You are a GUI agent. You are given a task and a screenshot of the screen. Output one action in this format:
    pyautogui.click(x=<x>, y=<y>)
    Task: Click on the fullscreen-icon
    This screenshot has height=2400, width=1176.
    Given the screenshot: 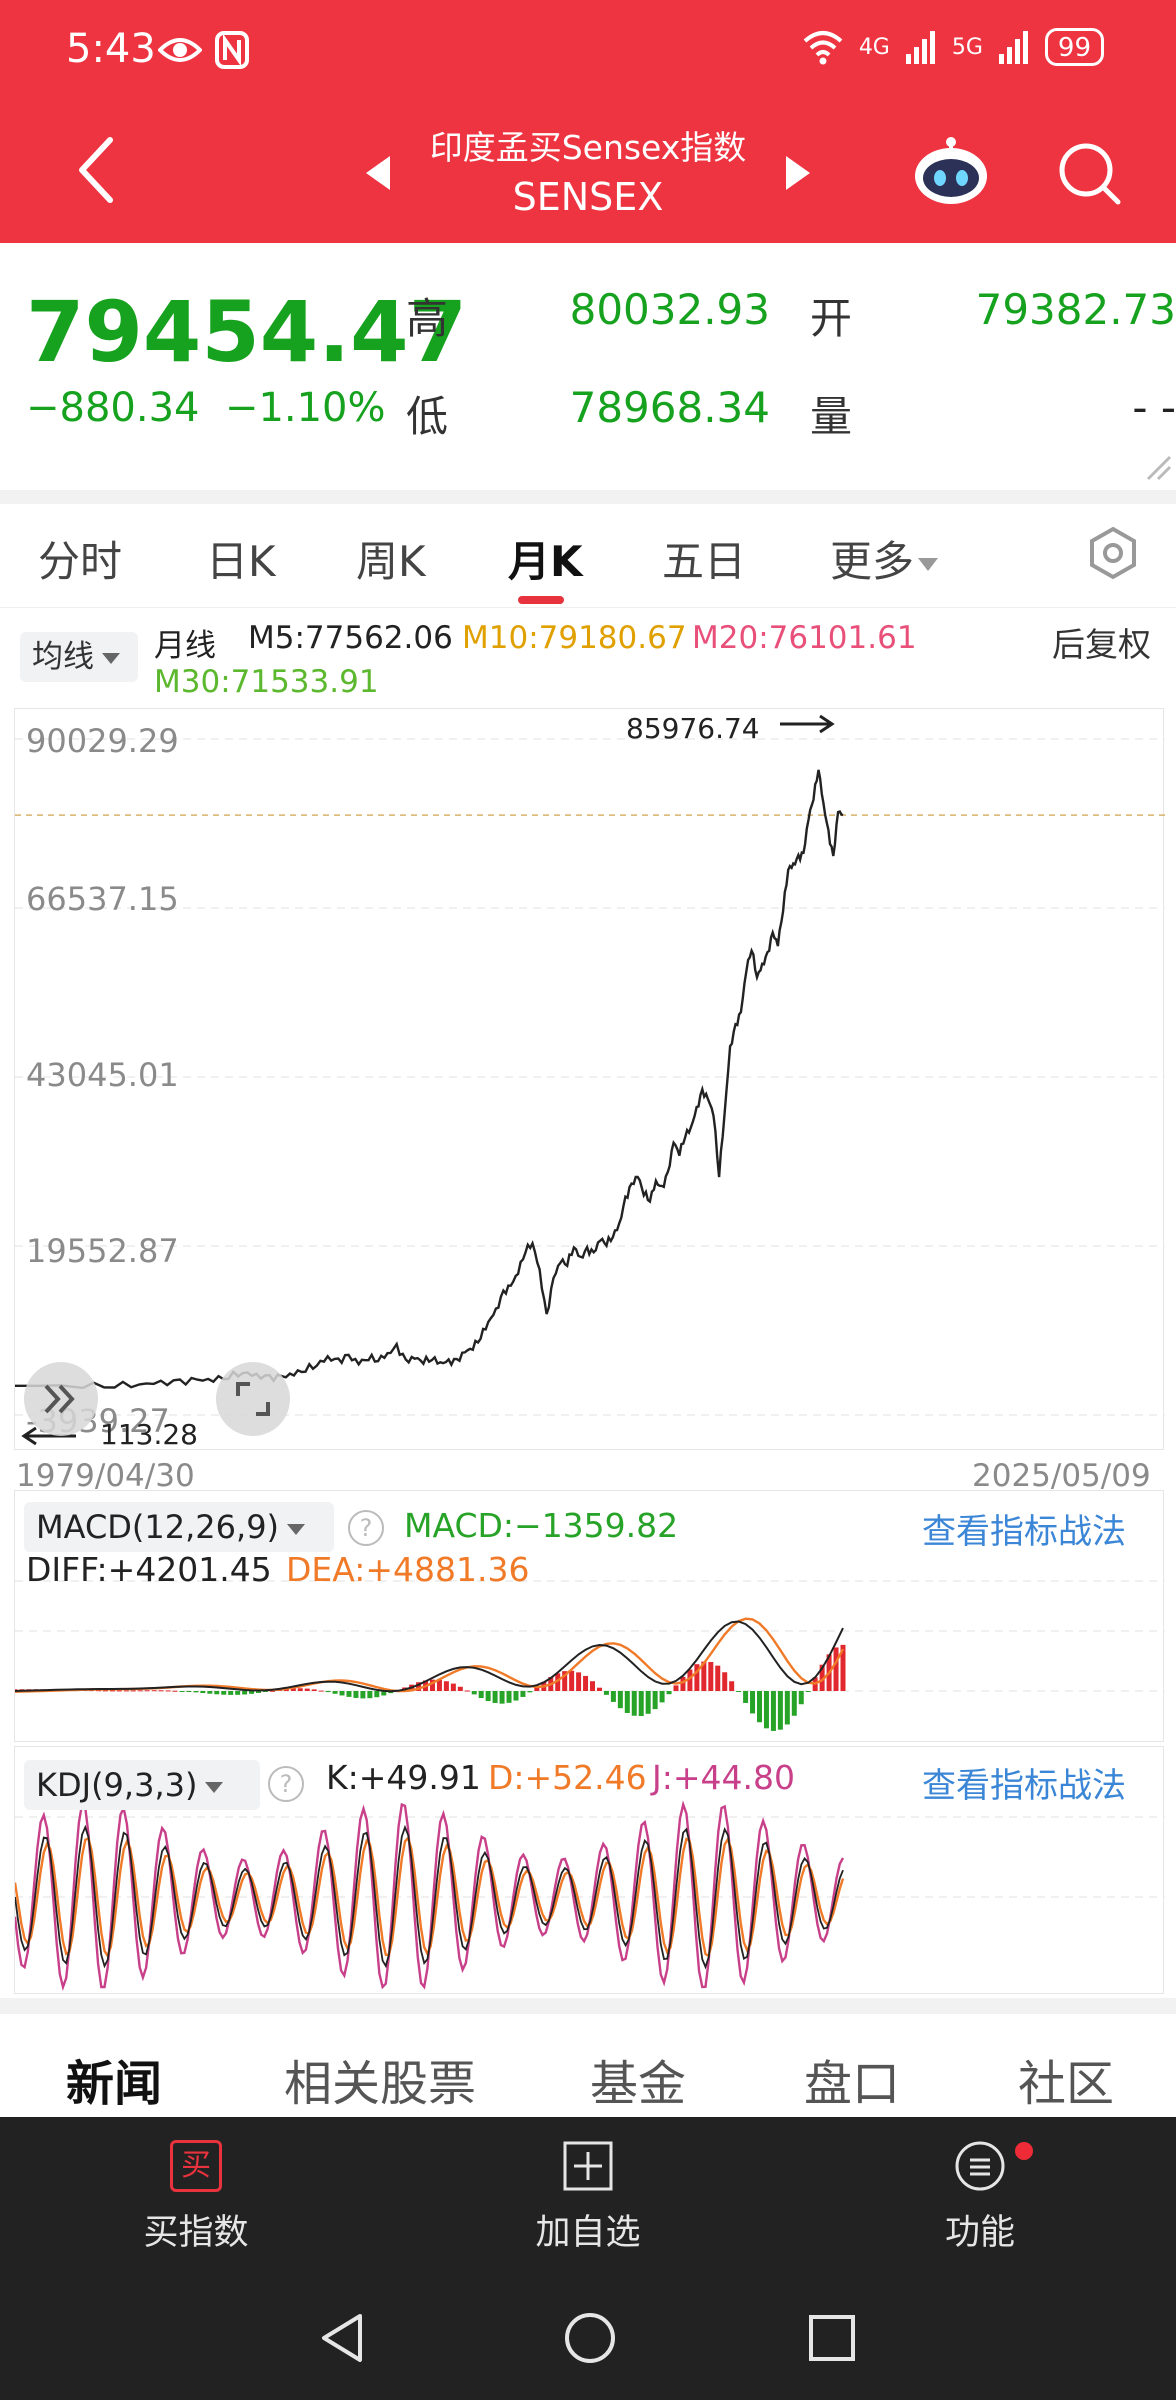 What is the action you would take?
    pyautogui.click(x=253, y=1399)
    